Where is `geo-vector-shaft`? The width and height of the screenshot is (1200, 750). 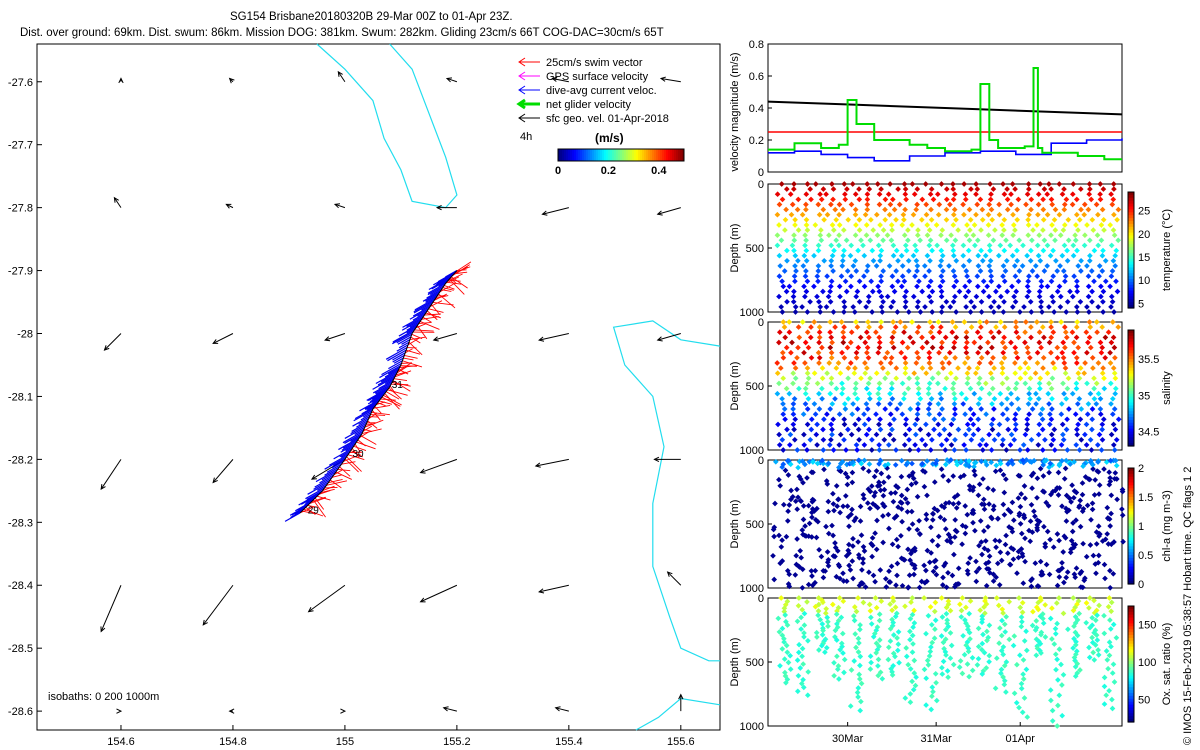
geo-vector-shaft is located at coordinates (113, 342).